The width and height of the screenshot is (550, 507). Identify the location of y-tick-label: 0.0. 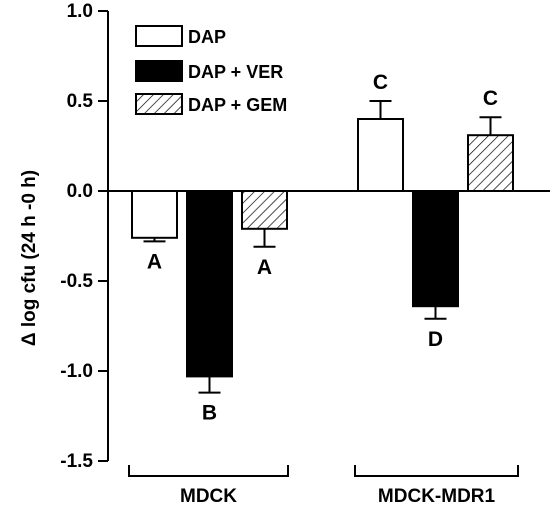
(80, 191).